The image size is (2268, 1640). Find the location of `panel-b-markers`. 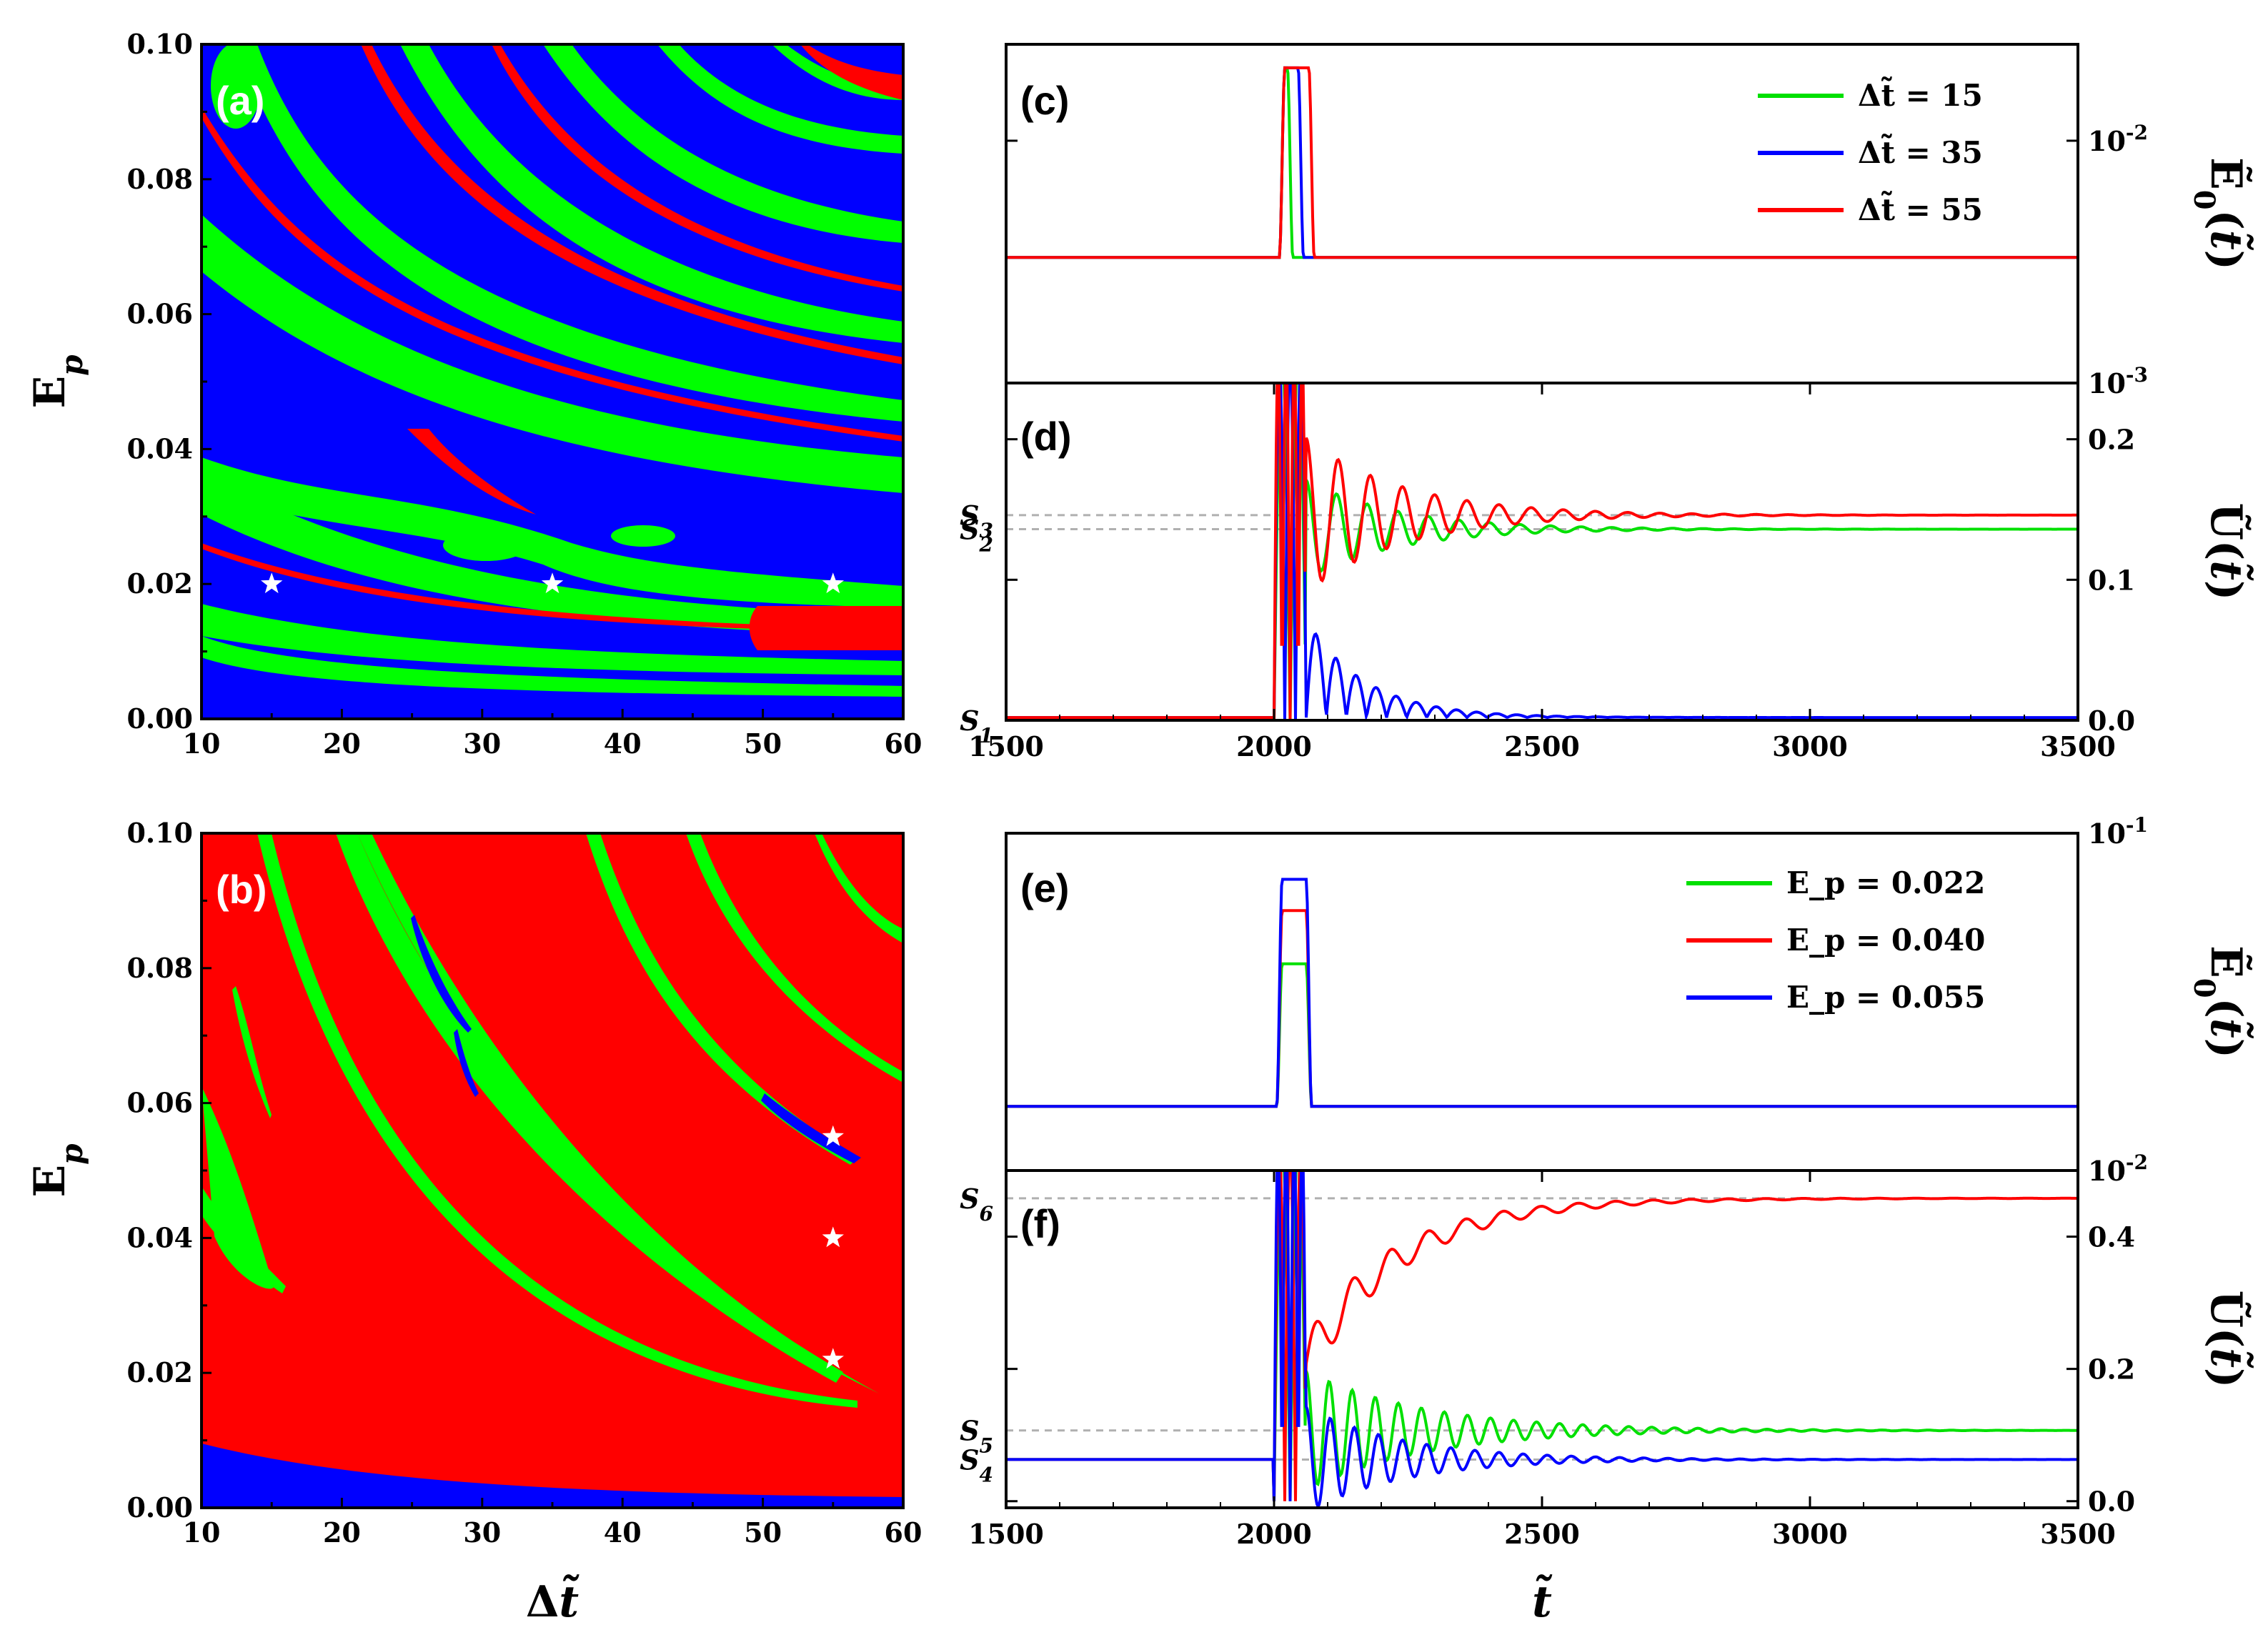

panel-b-markers is located at coordinates (833, 1247).